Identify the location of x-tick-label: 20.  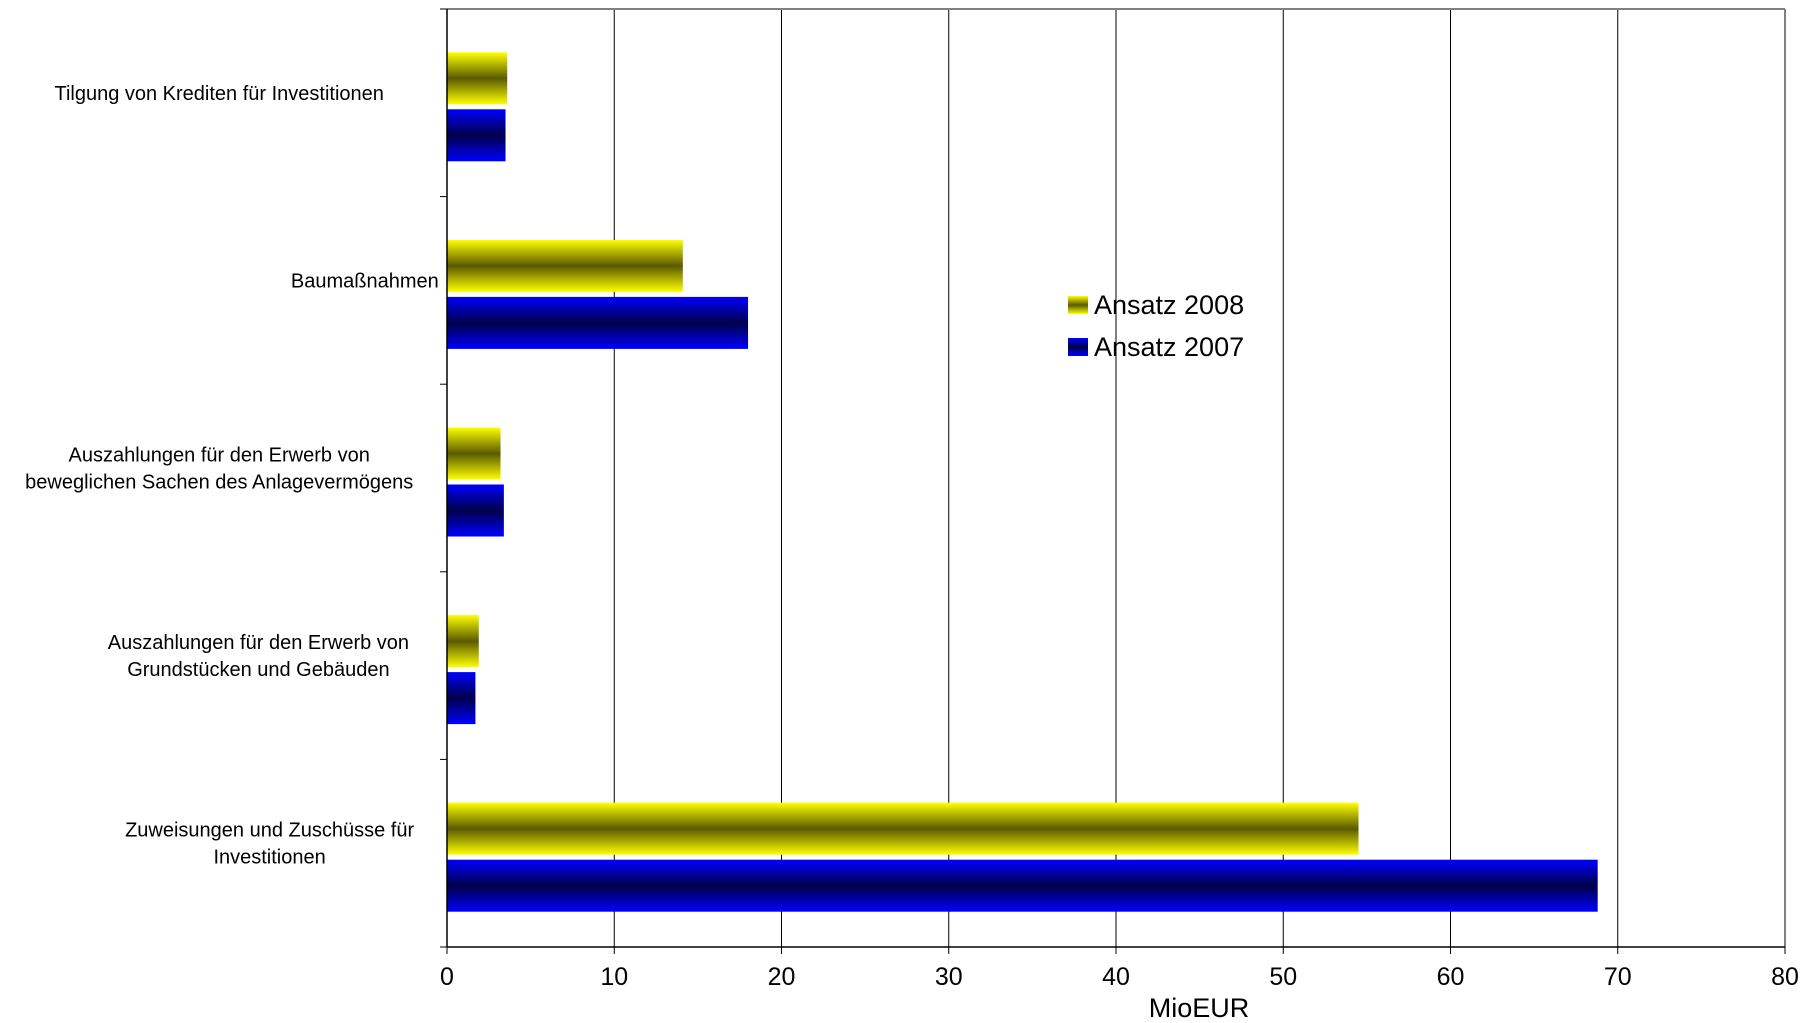
(782, 977).